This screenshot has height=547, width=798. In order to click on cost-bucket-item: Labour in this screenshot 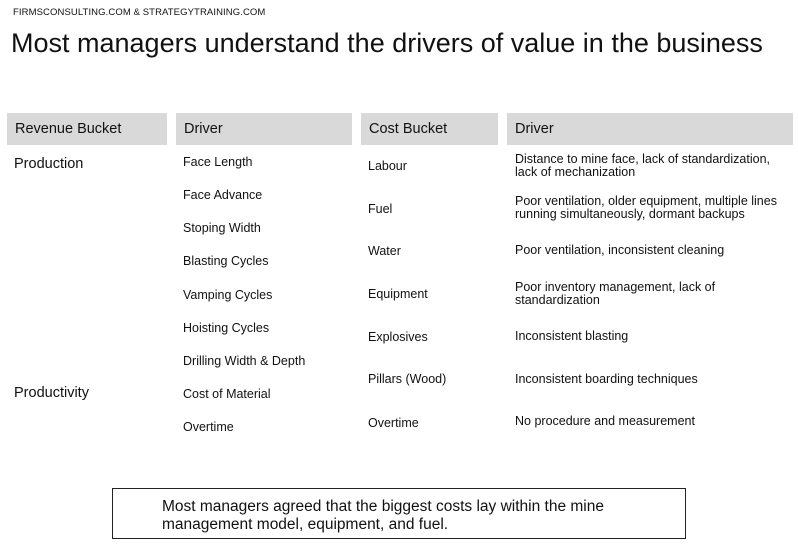, I will do `click(387, 166)`.